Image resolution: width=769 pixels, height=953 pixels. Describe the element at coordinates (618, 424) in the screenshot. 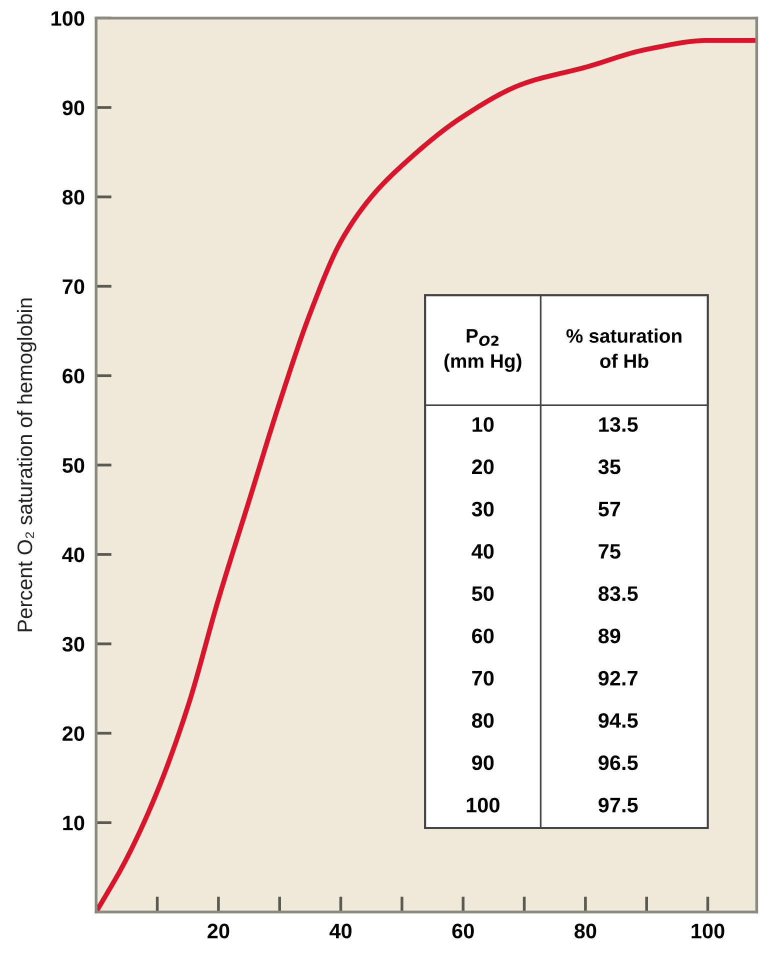

I see `annotation: 13.5` at that location.